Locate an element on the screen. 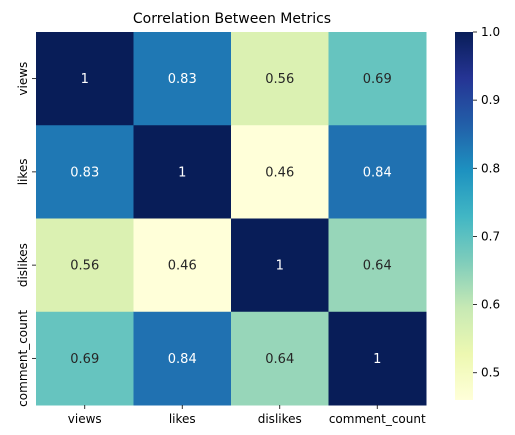 The width and height of the screenshot is (515, 435). y-tick-label: views is located at coordinates (23, 79).